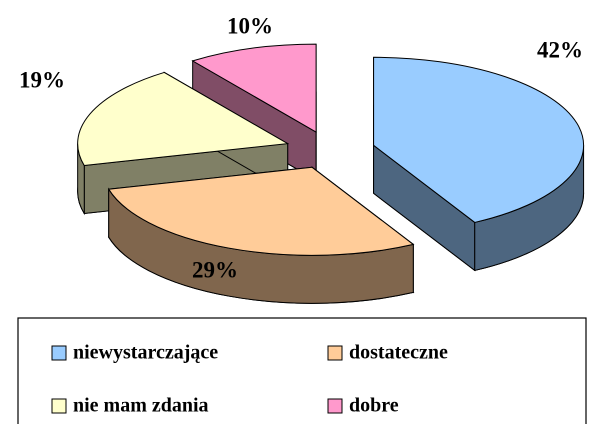 The height and width of the screenshot is (424, 605). Describe the element at coordinates (141, 406) in the screenshot. I see `legend-label: nie mam zdania` at that location.